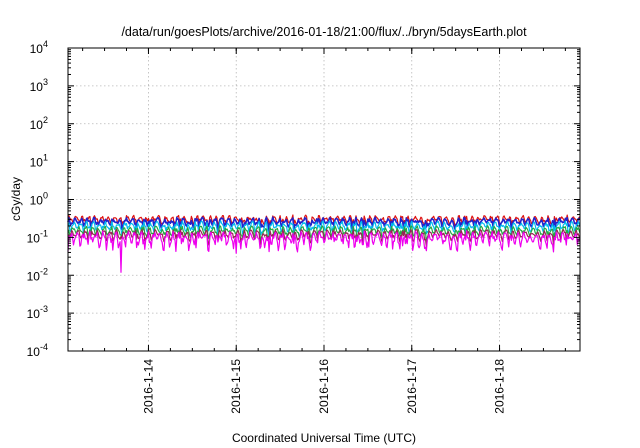 This screenshot has width=640, height=448. Describe the element at coordinates (148, 386) in the screenshot. I see `x-tick-label: 2016-1-14` at that location.